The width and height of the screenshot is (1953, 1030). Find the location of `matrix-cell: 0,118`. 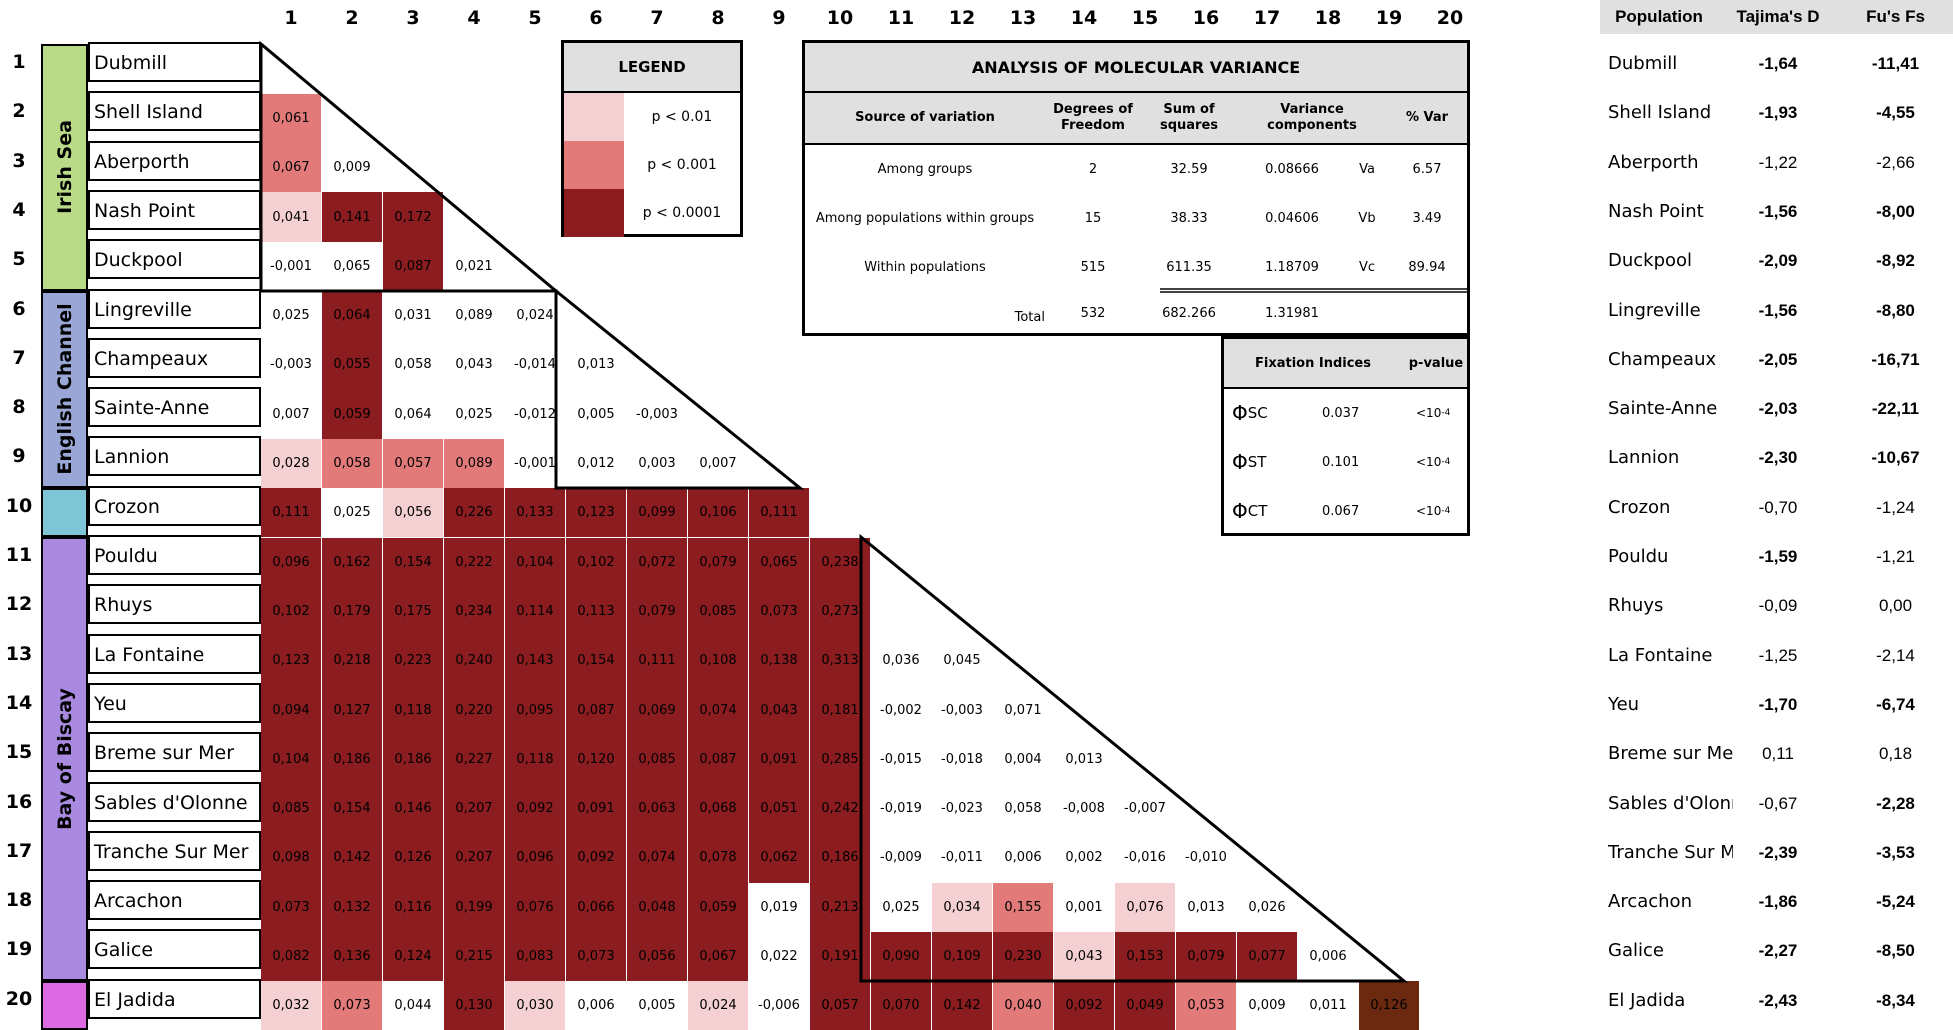

matrix-cell: 0,118 is located at coordinates (535, 759).